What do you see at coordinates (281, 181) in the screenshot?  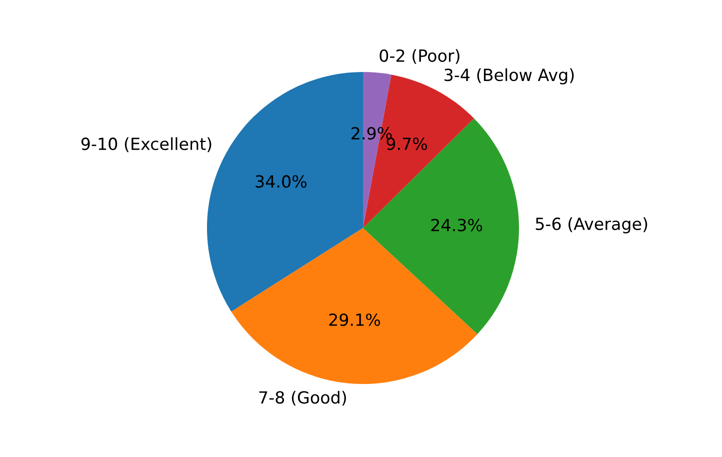 I see `data-label: 34.0%` at bounding box center [281, 181].